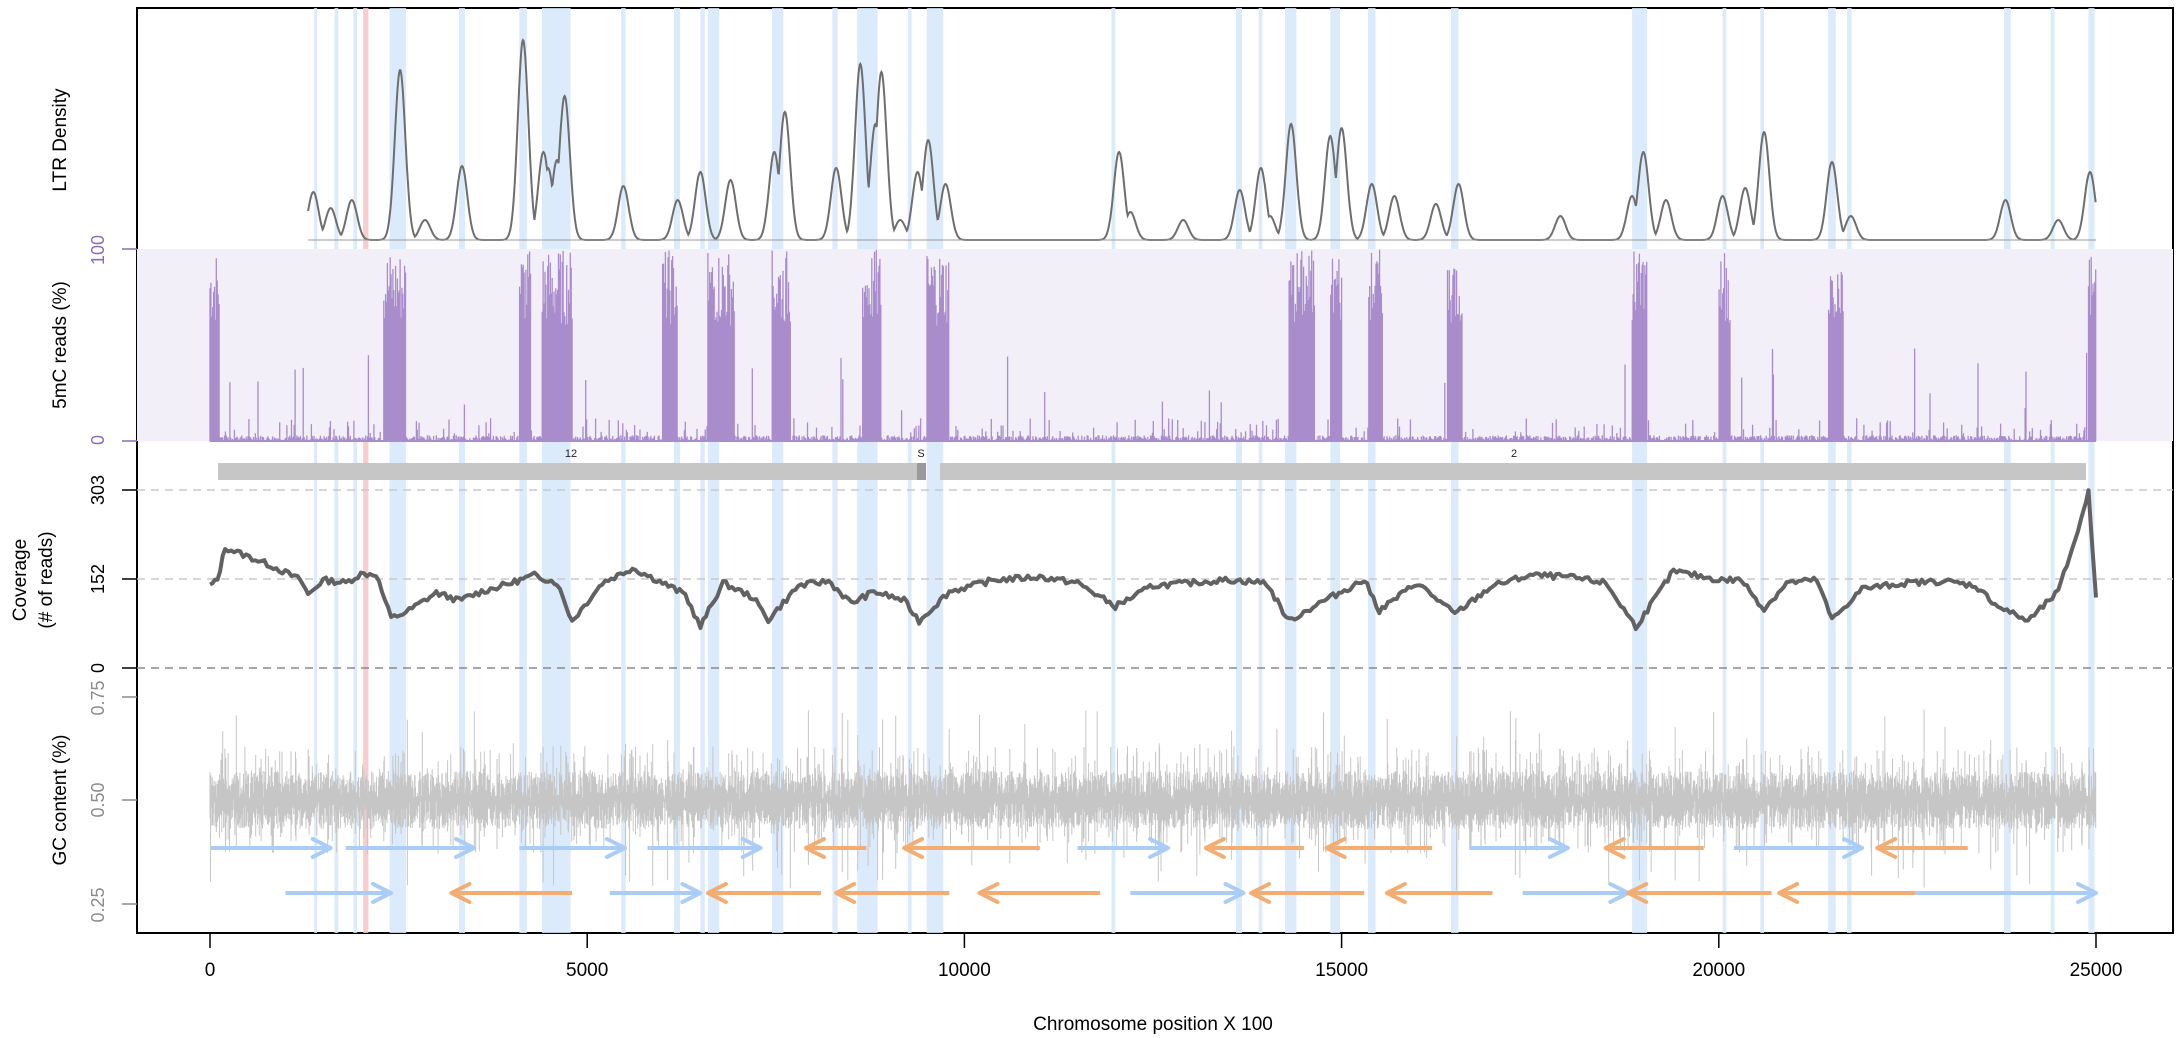 The height and width of the screenshot is (1038, 2179). What do you see at coordinates (98, 904) in the screenshot?
I see `gc-ytick-025: 0.25` at bounding box center [98, 904].